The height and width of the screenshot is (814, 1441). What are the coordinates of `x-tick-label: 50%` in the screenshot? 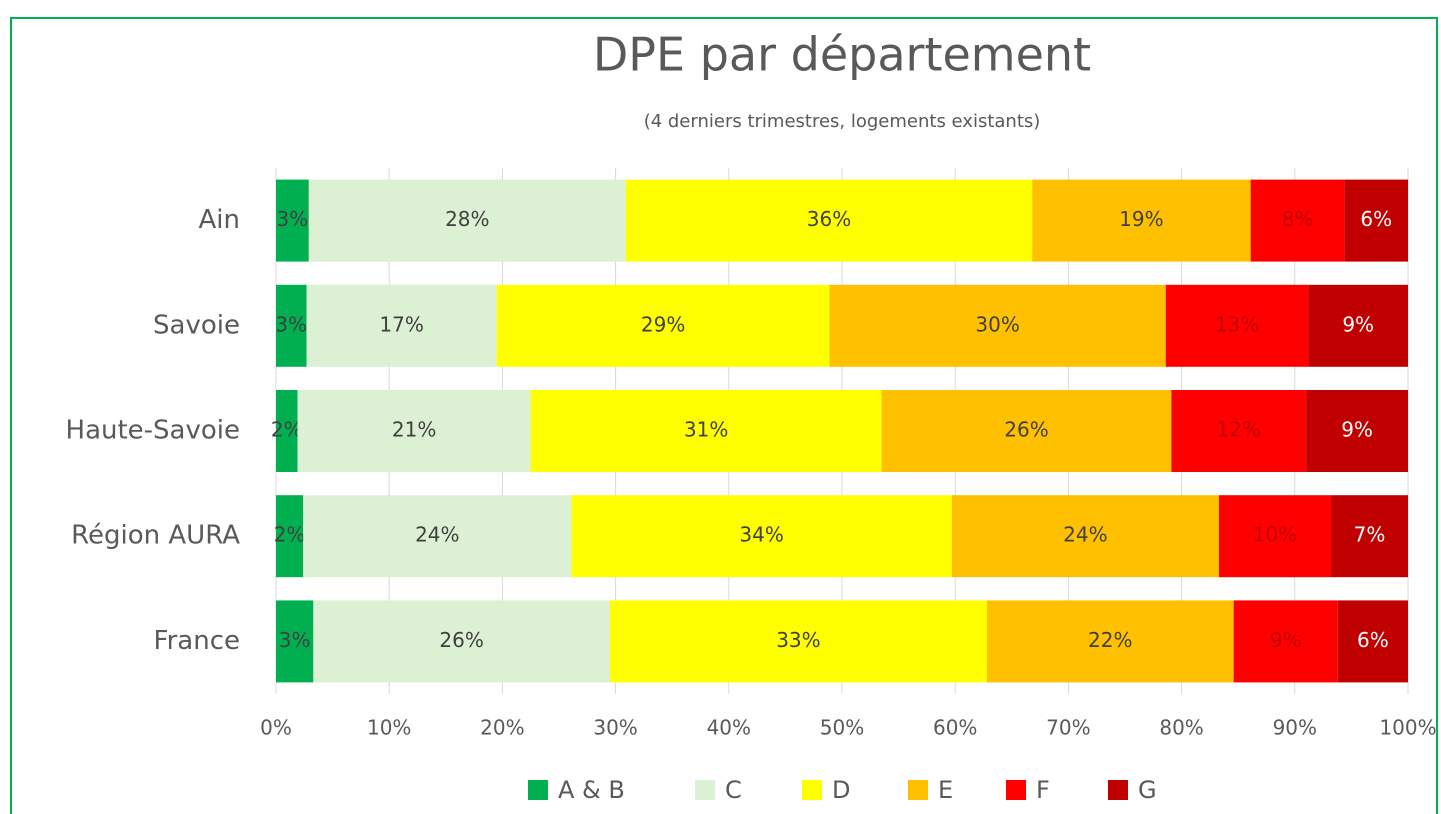 It's located at (842, 728).